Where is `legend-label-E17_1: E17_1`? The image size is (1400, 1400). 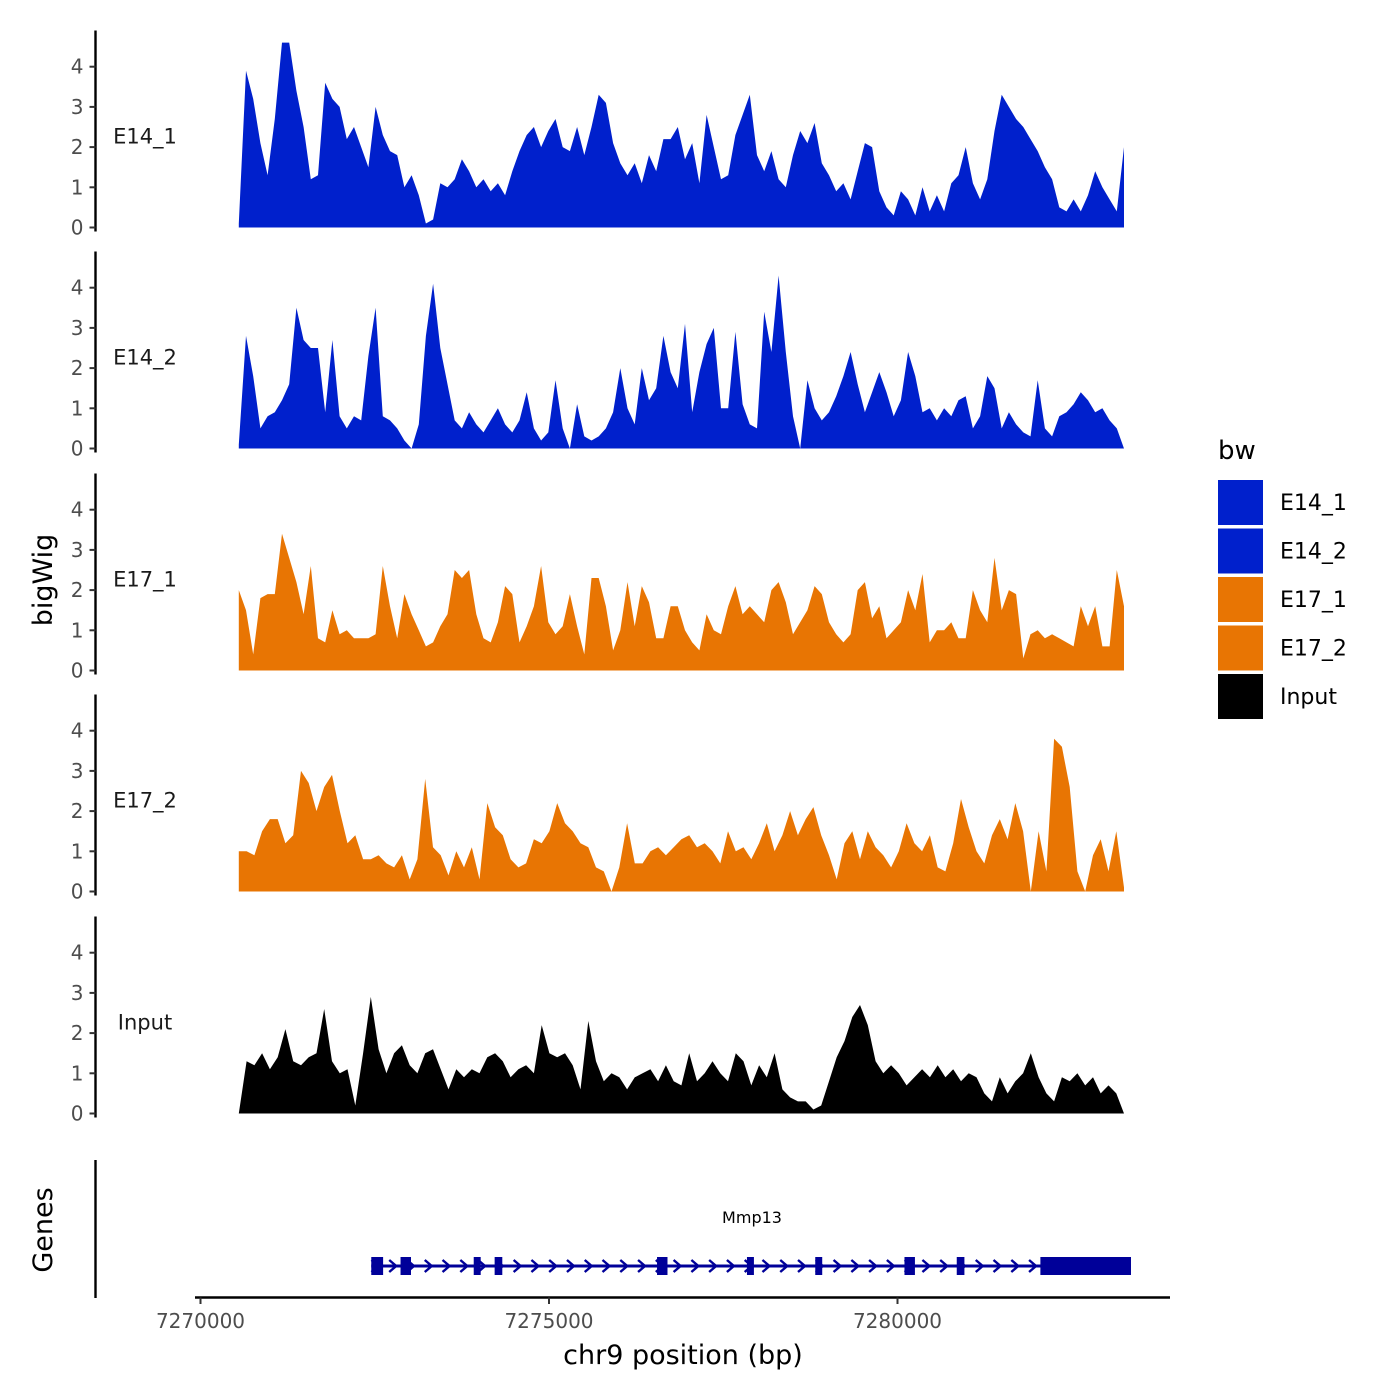 legend-label-E17_1: E17_1 is located at coordinates (1313, 600).